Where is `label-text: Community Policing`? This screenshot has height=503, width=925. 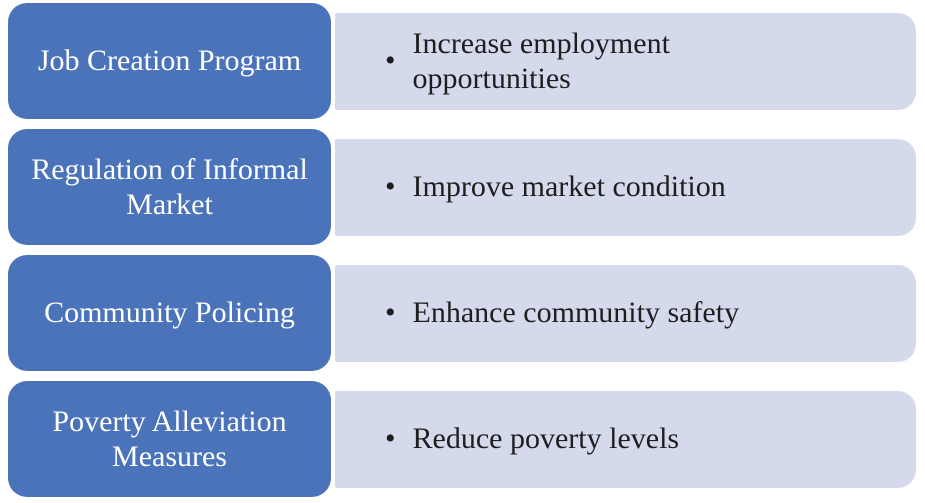
label-text: Community Policing is located at coordinates (169, 313).